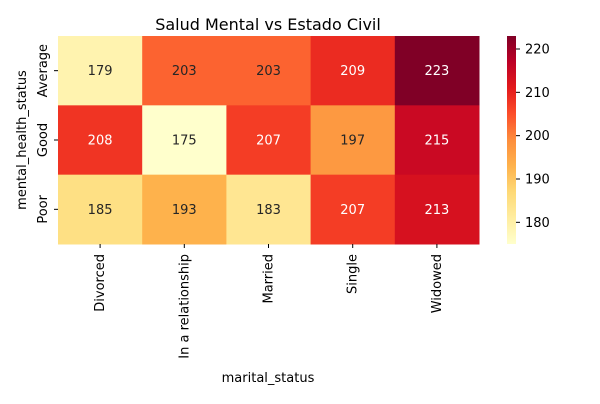 This screenshot has width=600, height=404. Describe the element at coordinates (537, 180) in the screenshot. I see `colorbar-tick-label: 190` at that location.